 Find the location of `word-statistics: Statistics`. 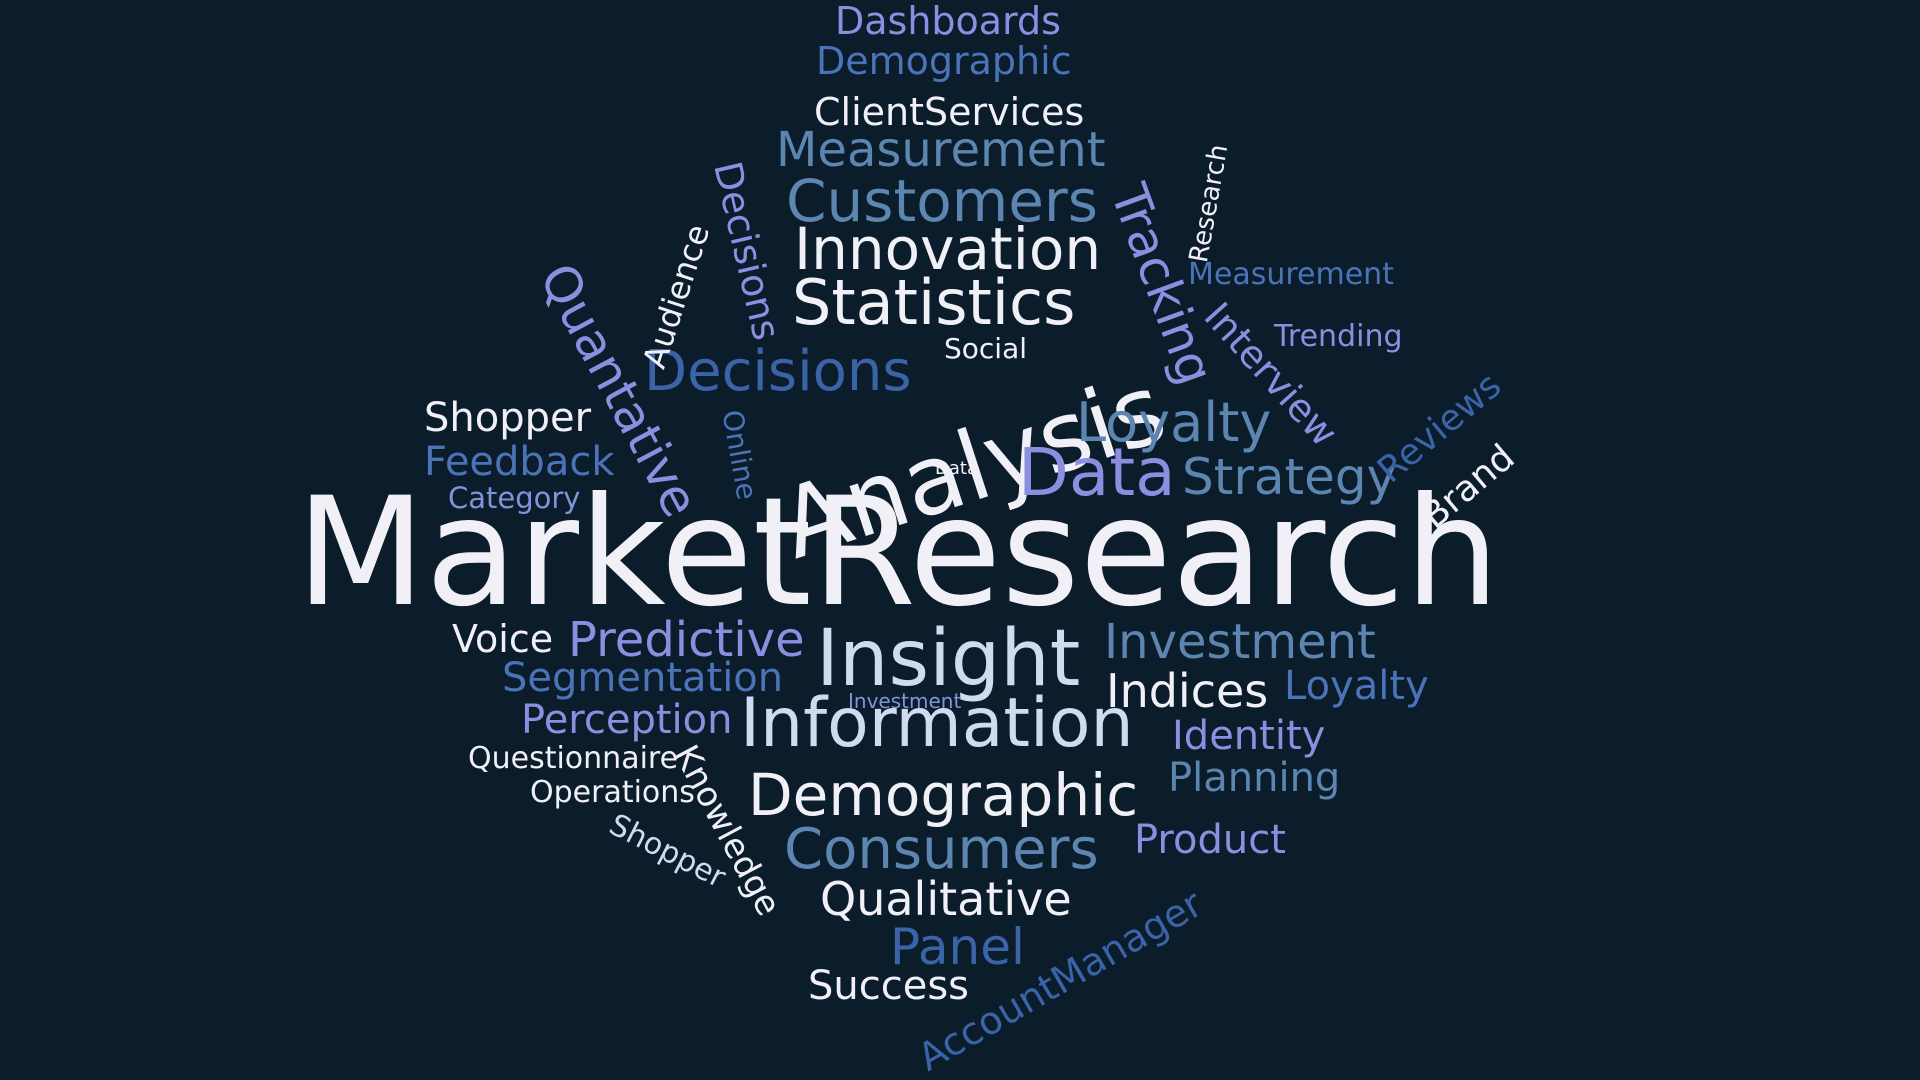

word-statistics: Statistics is located at coordinates (934, 302).